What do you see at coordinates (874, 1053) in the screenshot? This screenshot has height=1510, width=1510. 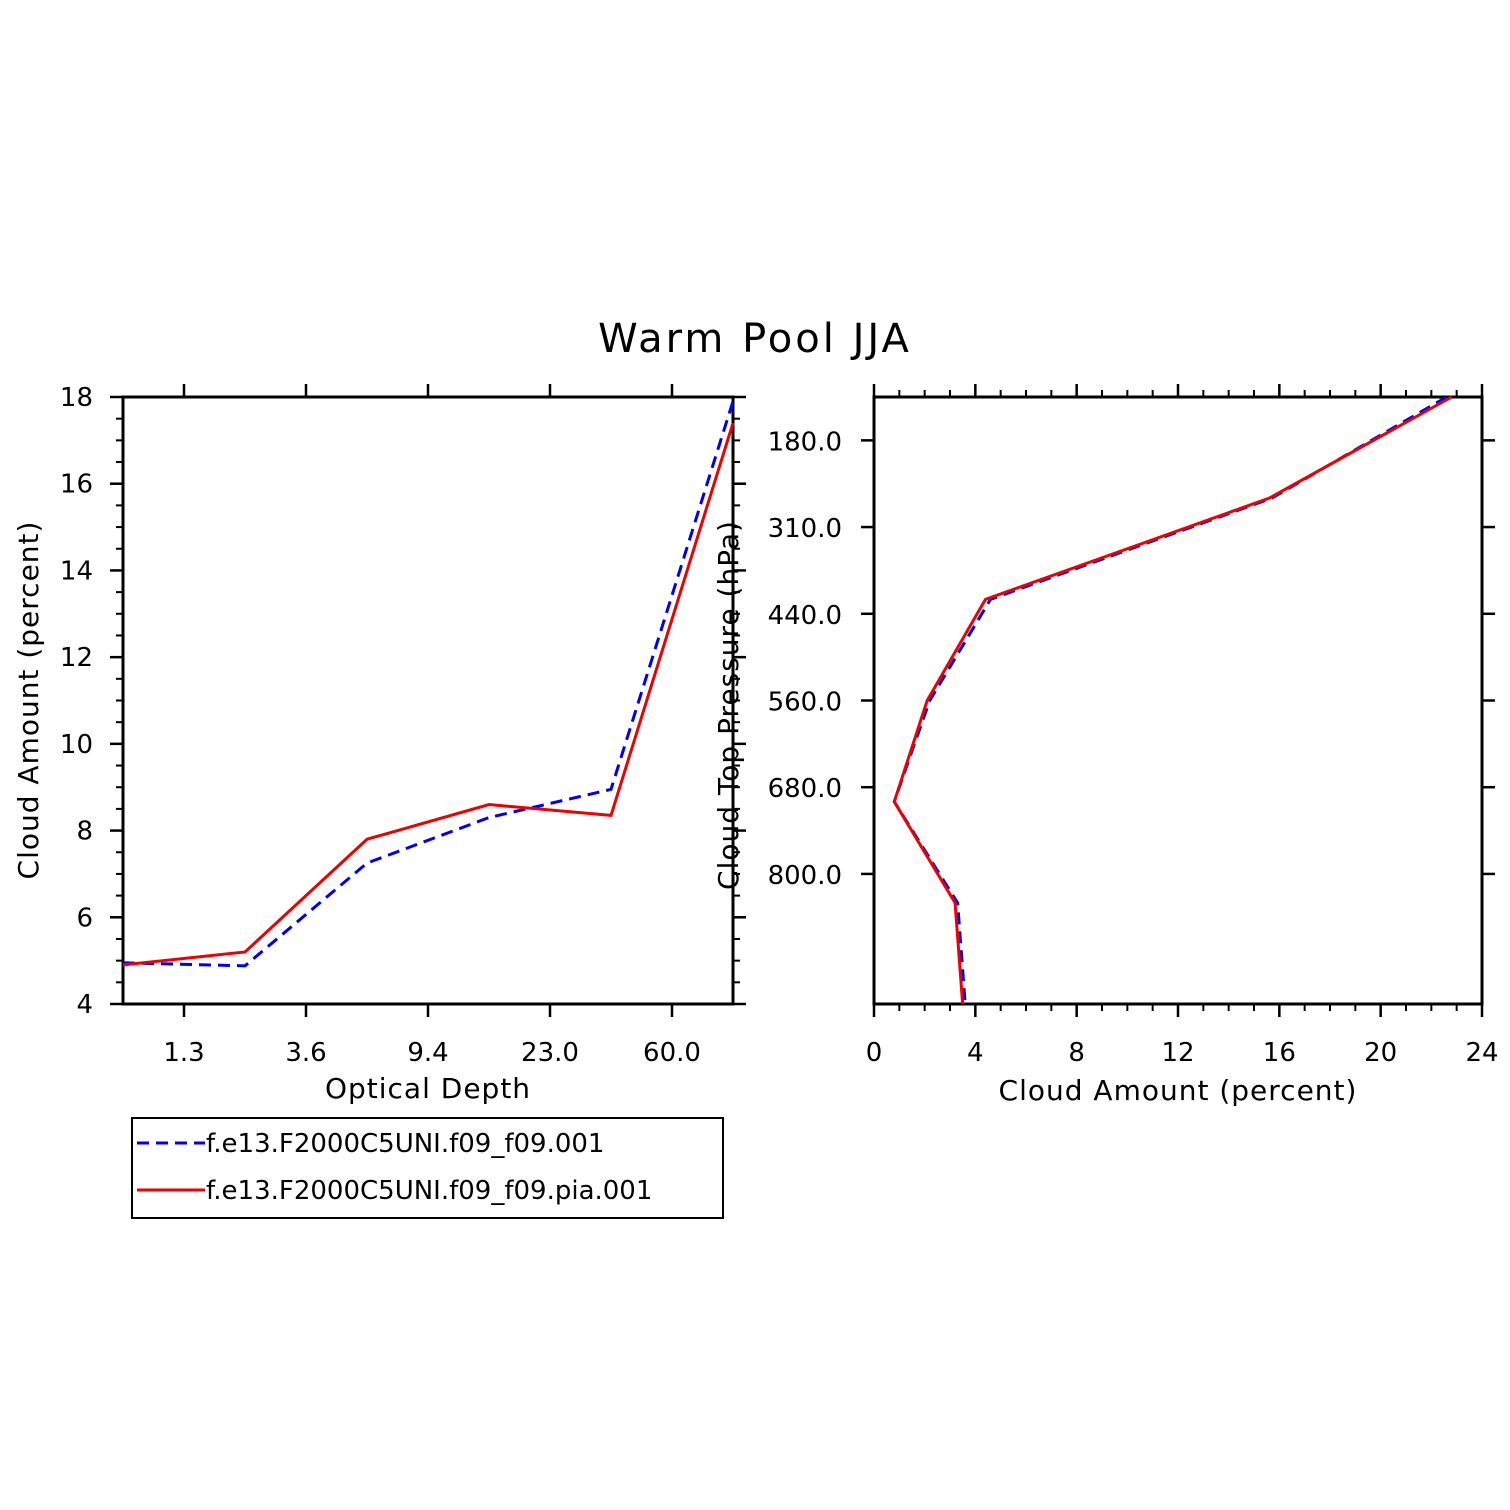 I see `right-x-tick-label: 0` at bounding box center [874, 1053].